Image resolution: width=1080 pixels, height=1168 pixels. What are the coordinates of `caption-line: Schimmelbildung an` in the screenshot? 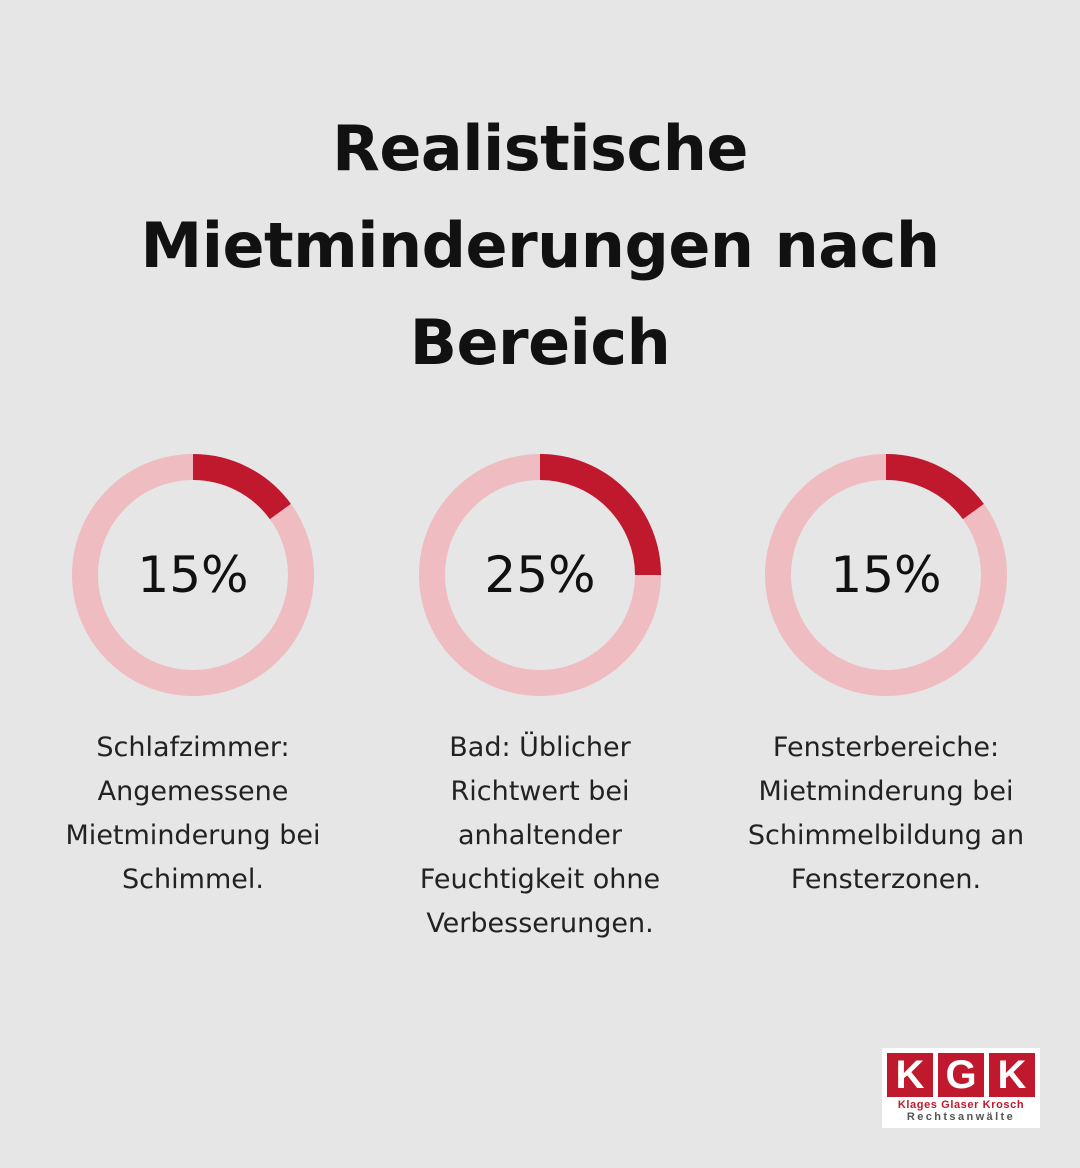 It's located at (886, 835).